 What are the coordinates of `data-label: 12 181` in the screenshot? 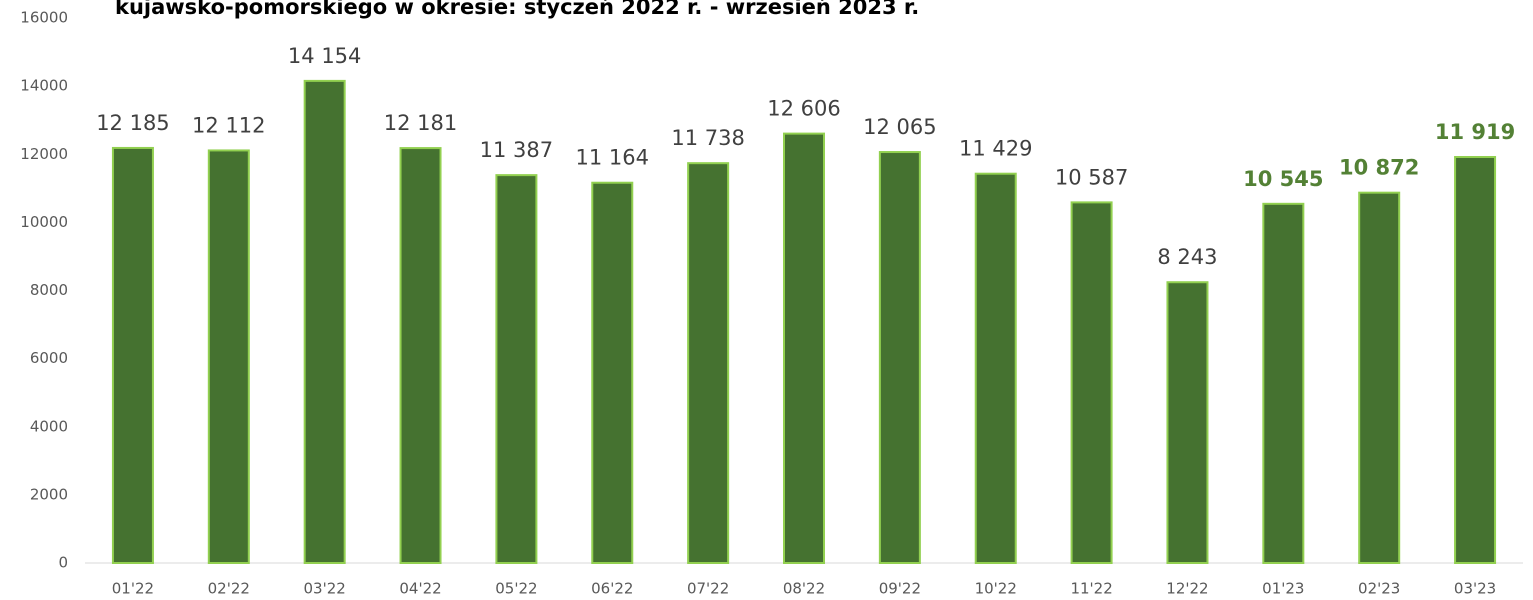 It's located at (420, 123).